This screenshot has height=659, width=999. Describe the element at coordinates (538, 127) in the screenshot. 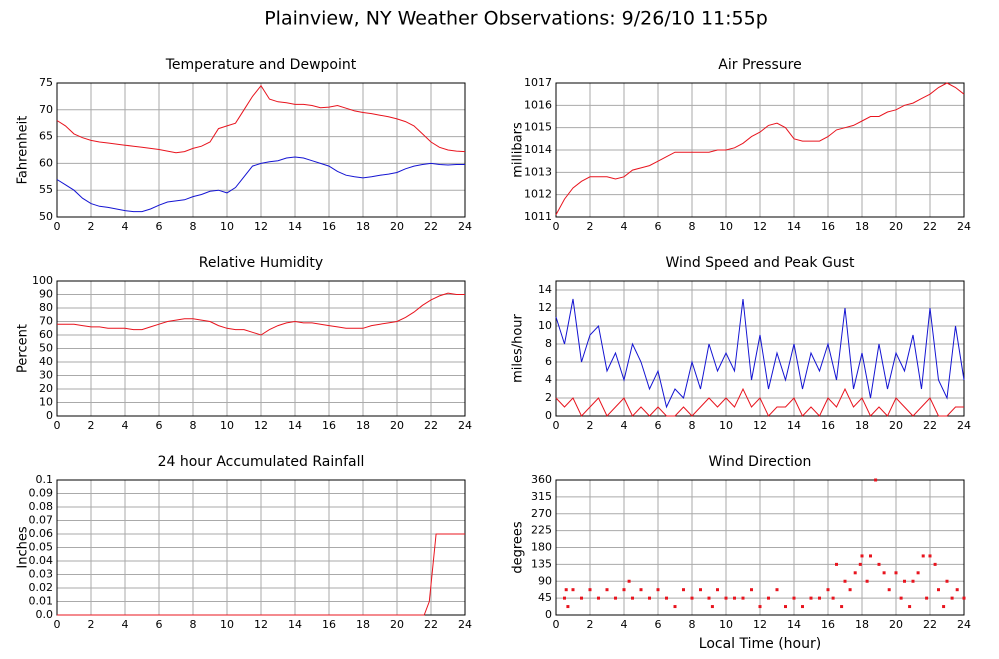

I see `y-tick-label: 1015` at that location.